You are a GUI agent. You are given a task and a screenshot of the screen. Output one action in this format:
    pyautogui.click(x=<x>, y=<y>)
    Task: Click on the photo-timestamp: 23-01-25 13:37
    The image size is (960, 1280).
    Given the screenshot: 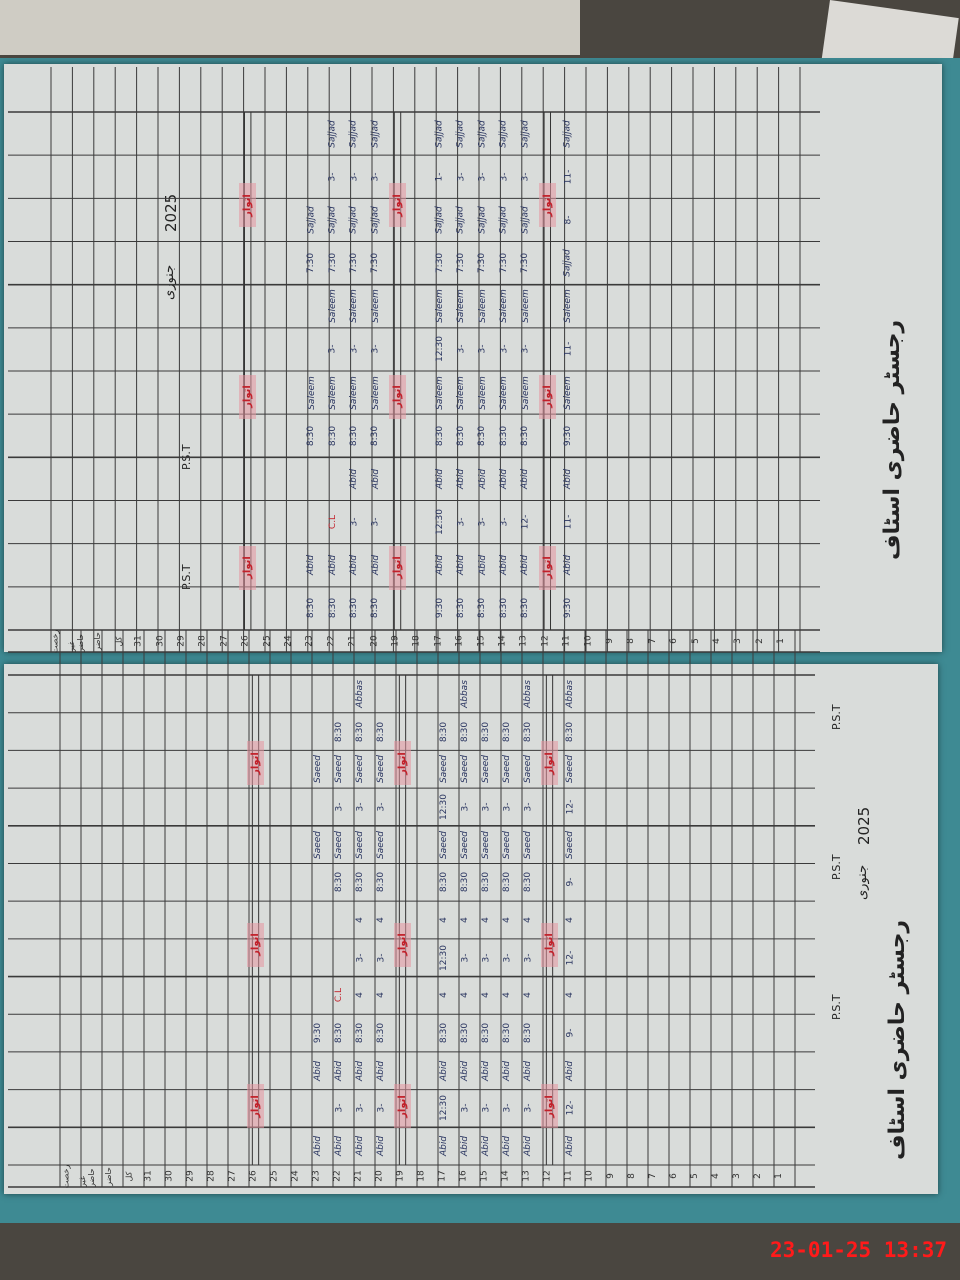 What is the action you would take?
    pyautogui.click(x=859, y=1250)
    